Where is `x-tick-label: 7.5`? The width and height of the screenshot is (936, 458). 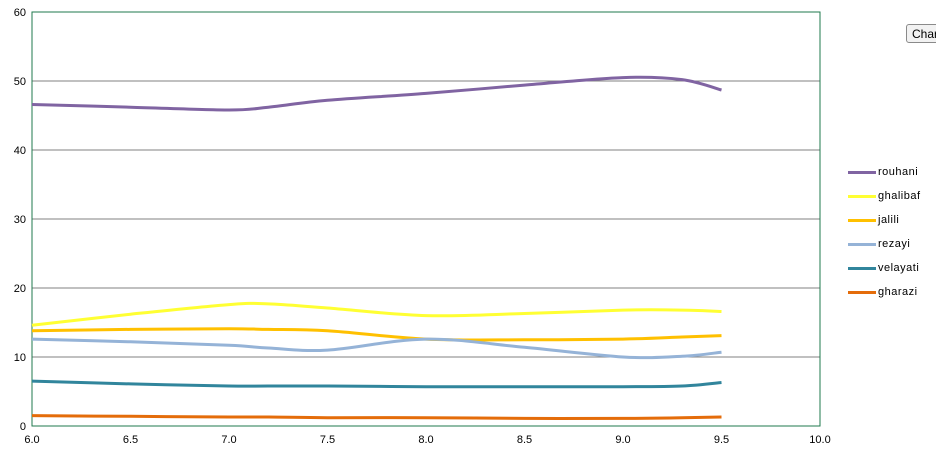
x-tick-label: 7.5 is located at coordinates (327, 440).